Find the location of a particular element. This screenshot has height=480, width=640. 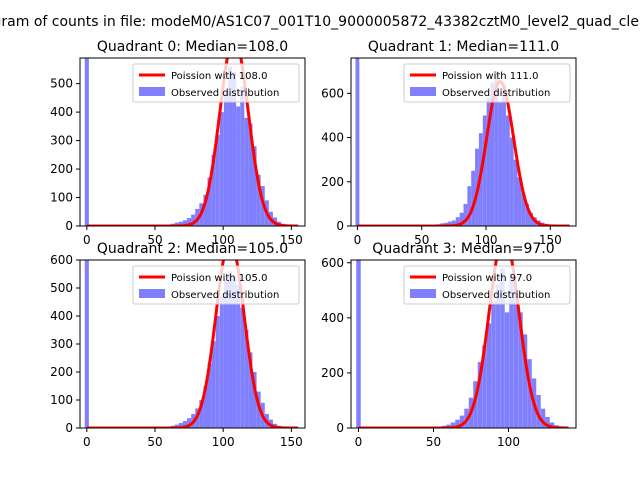

axes-frame is located at coordinates (192, 142).